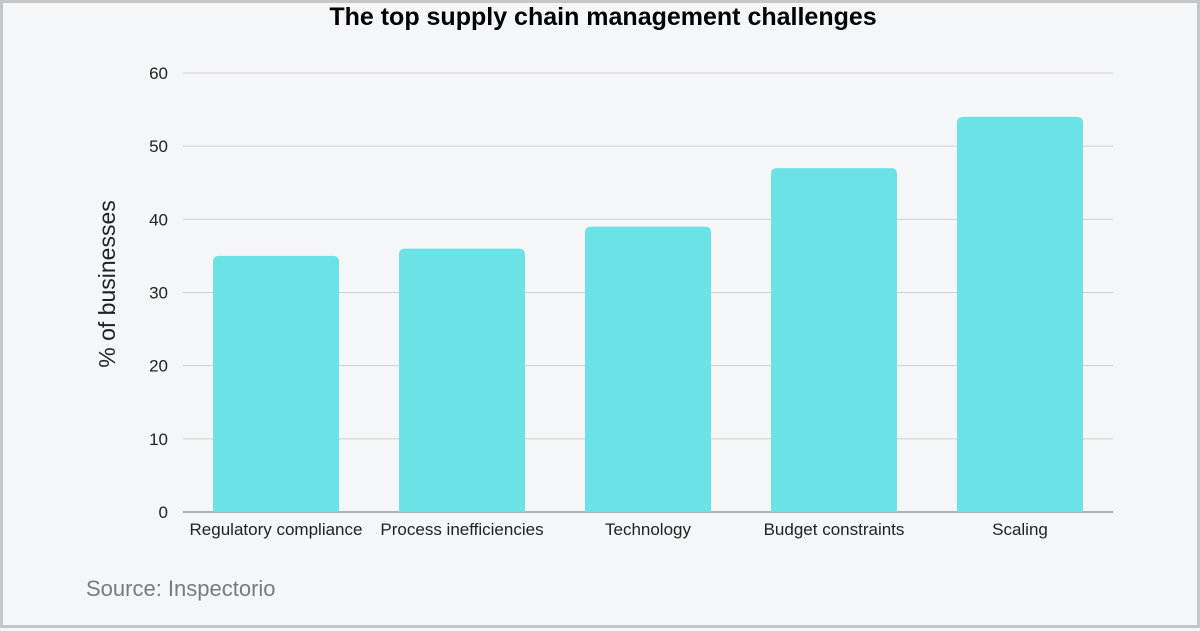 Image resolution: width=1200 pixels, height=631 pixels. What do you see at coordinates (107, 283) in the screenshot?
I see `y-axis-label: % of businesses` at bounding box center [107, 283].